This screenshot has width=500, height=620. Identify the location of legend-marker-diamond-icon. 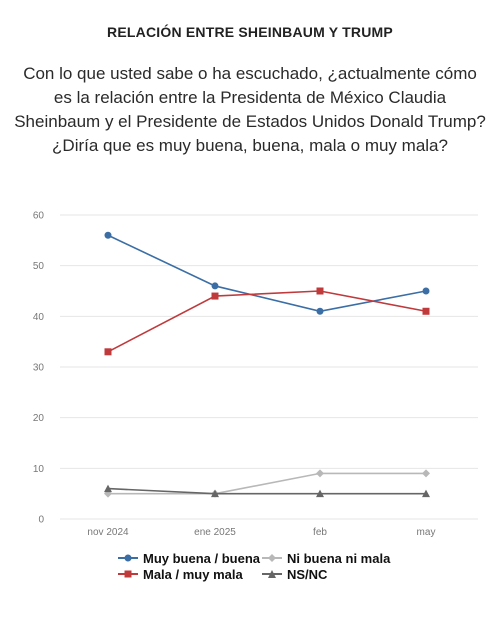
(272, 558).